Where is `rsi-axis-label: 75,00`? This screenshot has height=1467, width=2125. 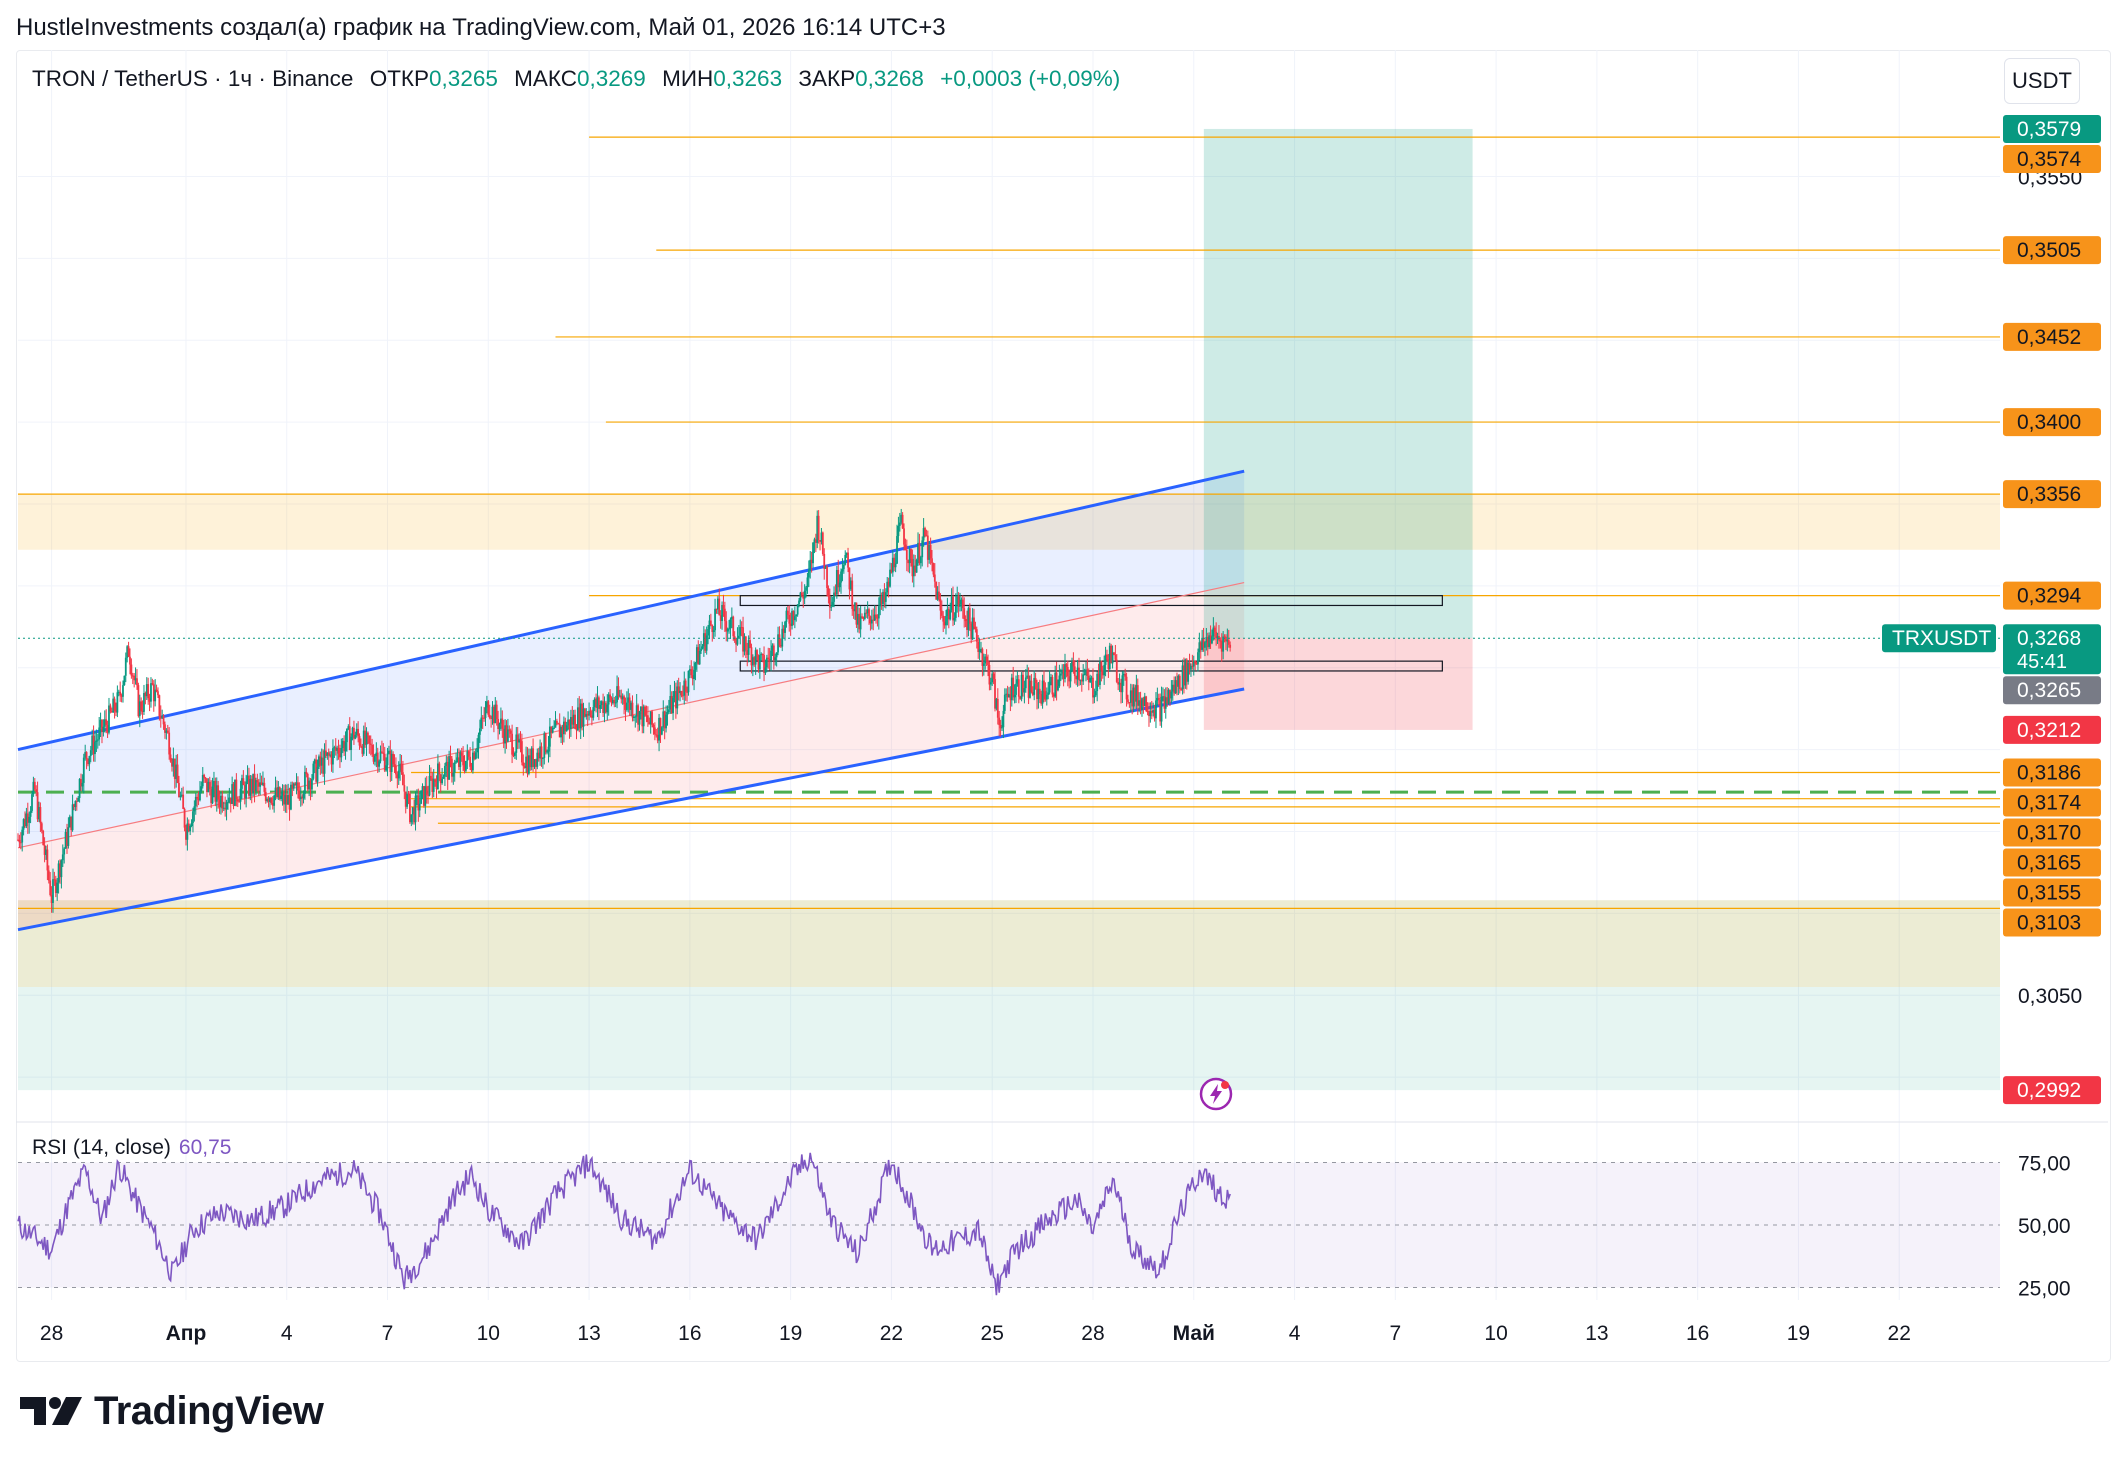 rsi-axis-label: 75,00 is located at coordinates (2044, 1164).